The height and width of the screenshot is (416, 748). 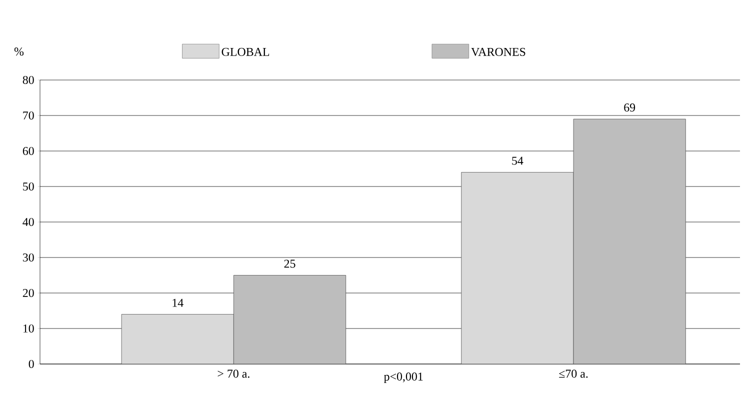 I want to click on y-tick-label: 30, so click(x=28, y=257).